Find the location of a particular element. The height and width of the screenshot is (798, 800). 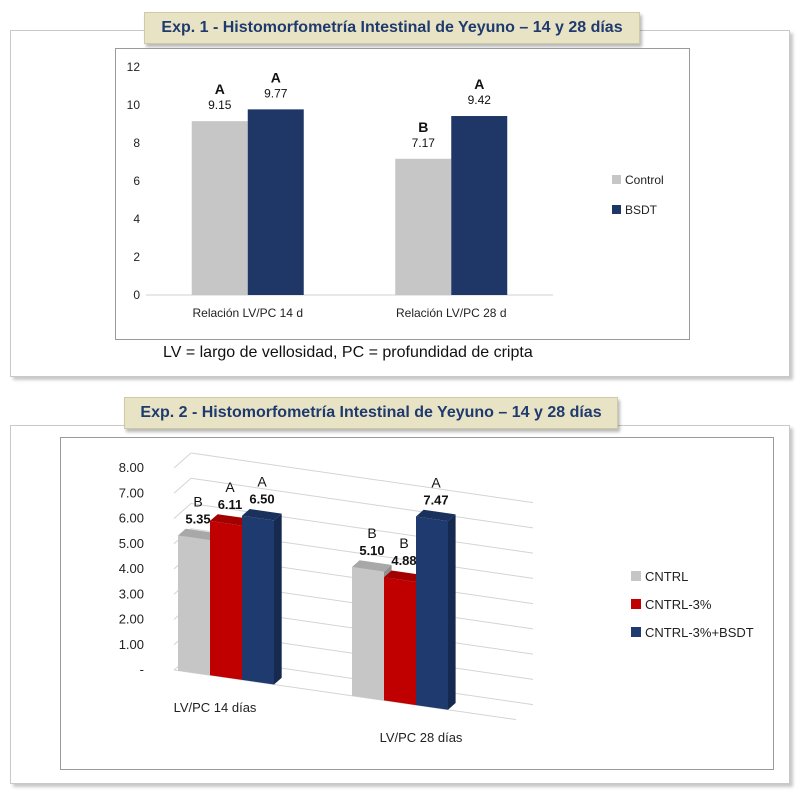

category-label: Relación LV/PC 14 d is located at coordinates (247, 313).